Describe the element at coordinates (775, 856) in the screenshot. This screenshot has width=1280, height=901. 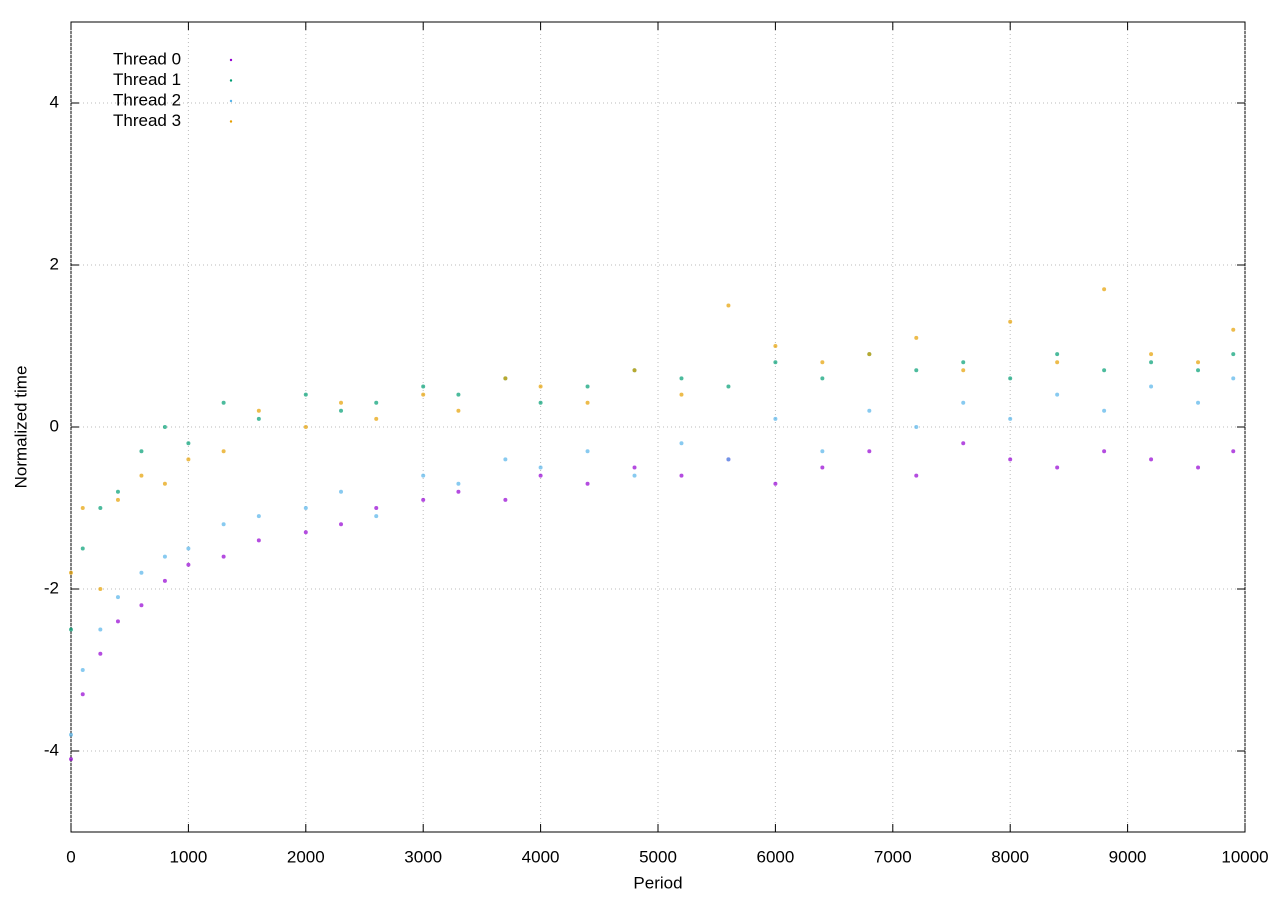
I see `x-tick-label: 6000` at that location.